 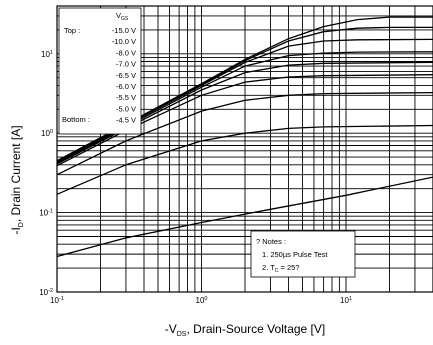 I want to click on y-tick-label: 101, so click(x=47, y=54).